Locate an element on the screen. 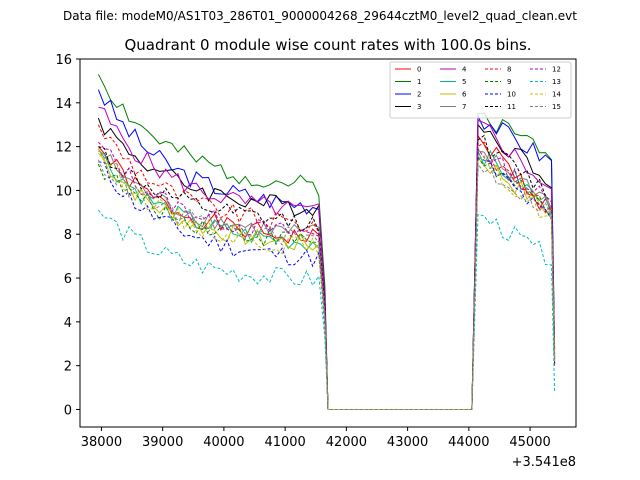 Image resolution: width=640 pixels, height=480 pixels. legend-label-14: 14 is located at coordinates (556, 95).